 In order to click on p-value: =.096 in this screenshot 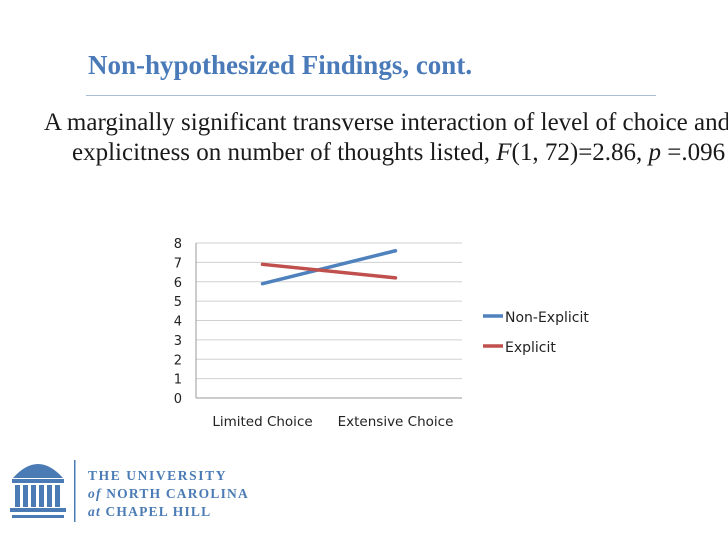, I will do `click(693, 152)`.